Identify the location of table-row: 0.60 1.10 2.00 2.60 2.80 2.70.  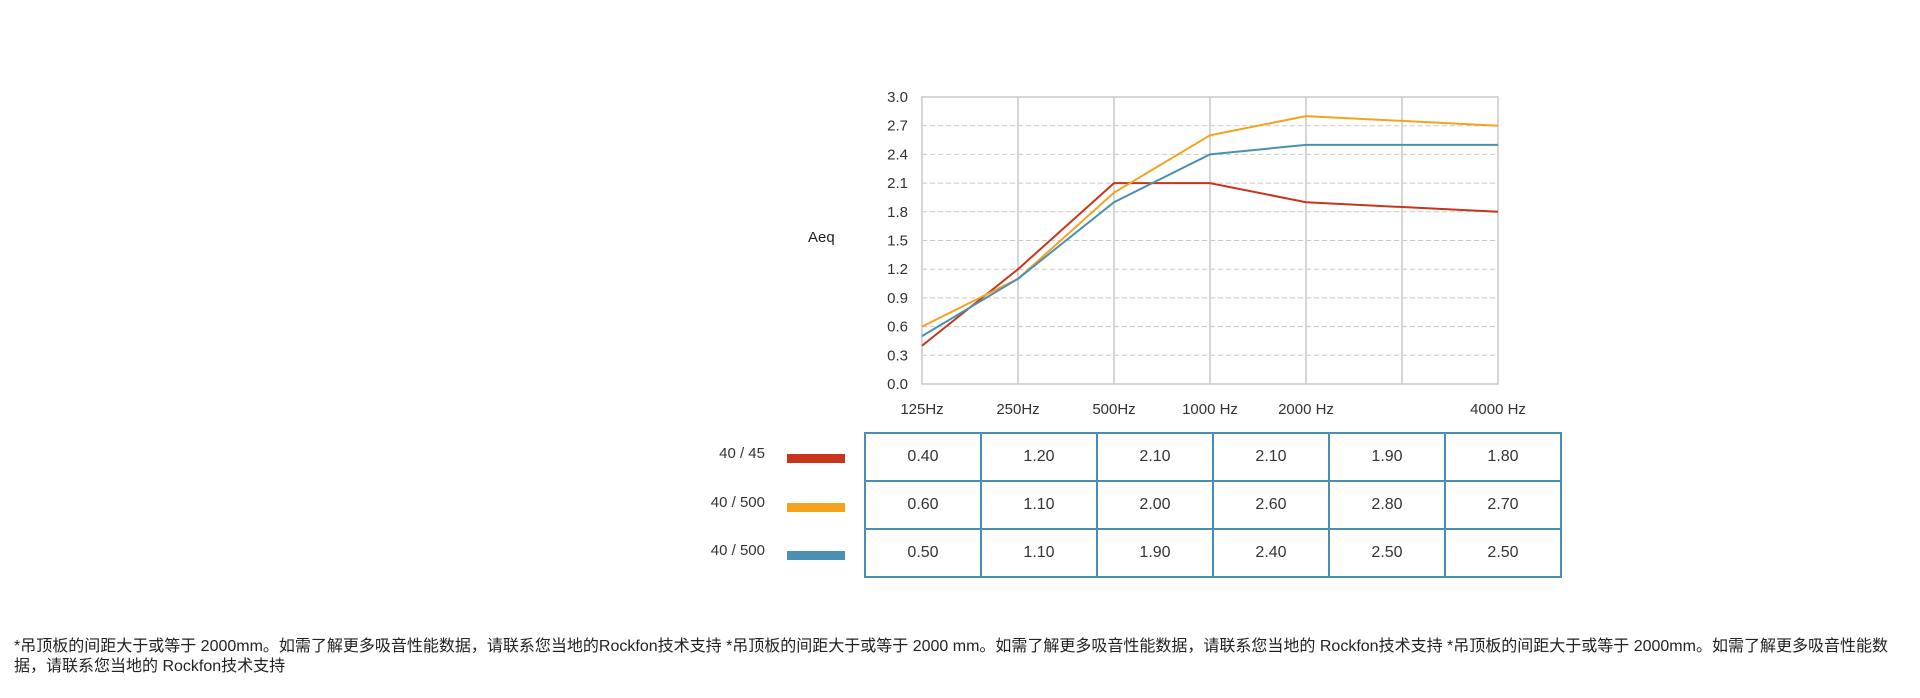
(1213, 505).